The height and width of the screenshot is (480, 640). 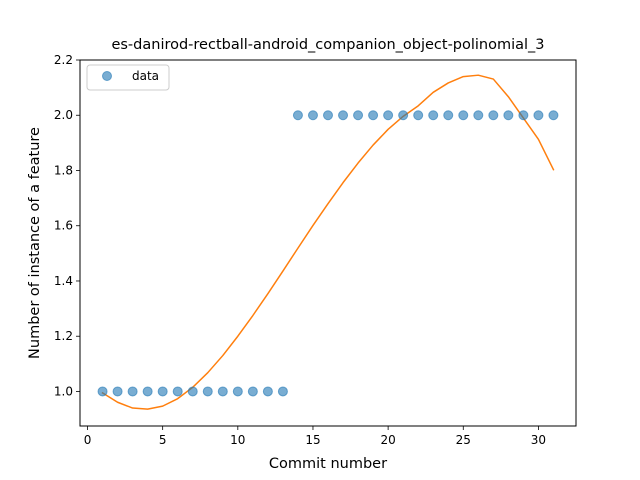 What do you see at coordinates (63, 170) in the screenshot?
I see `y-tick-label: 1.8` at bounding box center [63, 170].